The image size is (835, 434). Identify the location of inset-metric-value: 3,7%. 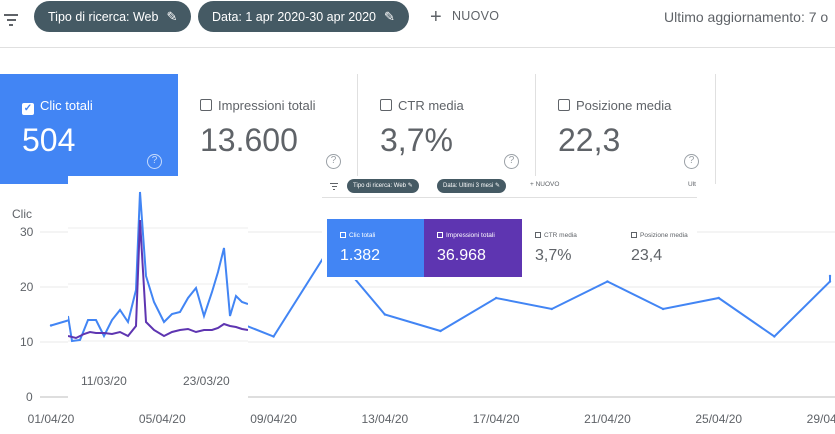
(553, 255).